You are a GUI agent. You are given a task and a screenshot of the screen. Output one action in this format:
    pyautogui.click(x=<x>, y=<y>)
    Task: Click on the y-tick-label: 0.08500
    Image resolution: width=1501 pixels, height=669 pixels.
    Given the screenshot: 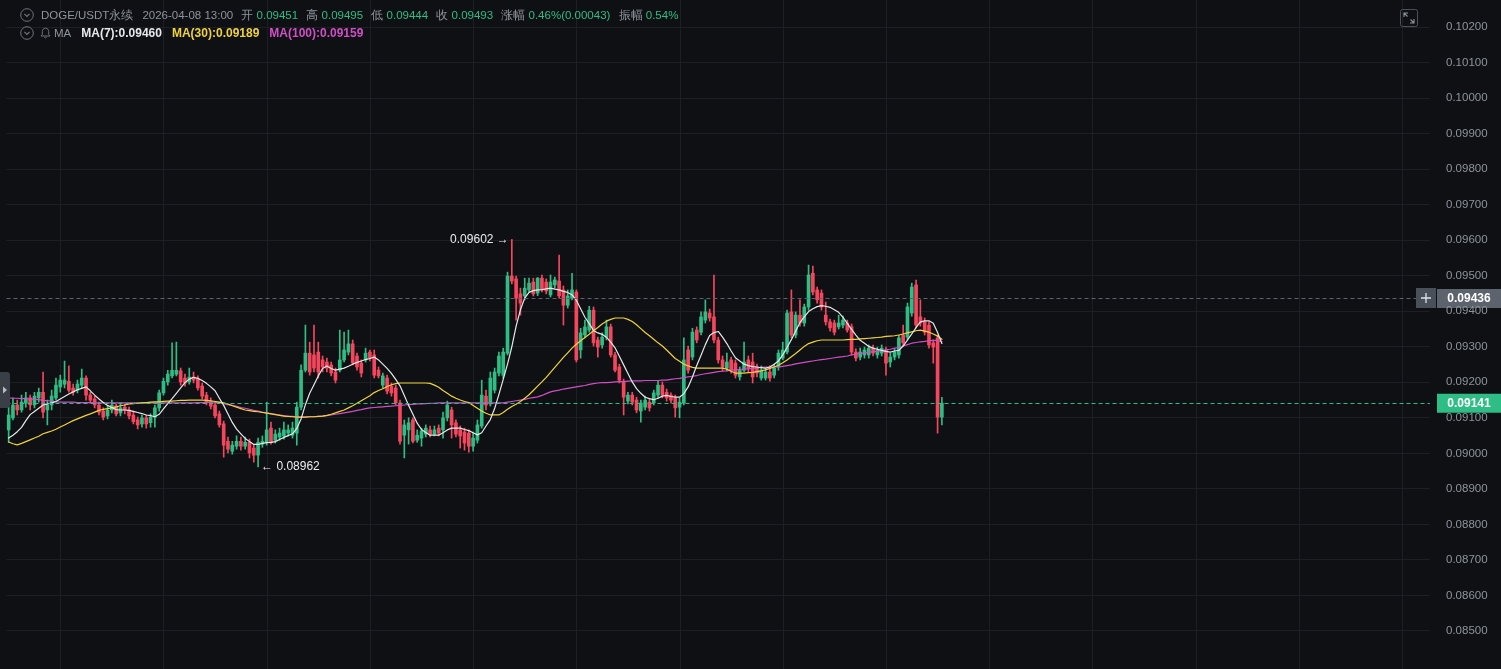 What is the action you would take?
    pyautogui.click(x=1467, y=630)
    